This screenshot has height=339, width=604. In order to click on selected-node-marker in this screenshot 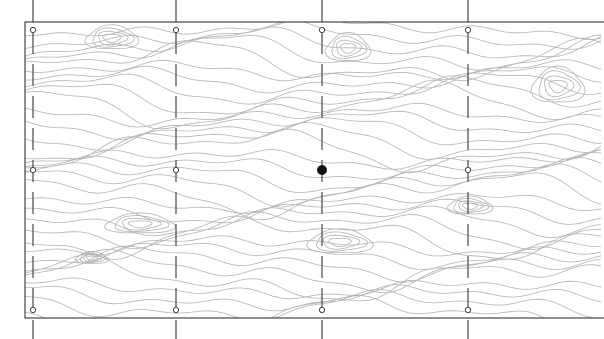, I will do `click(322, 170)`.